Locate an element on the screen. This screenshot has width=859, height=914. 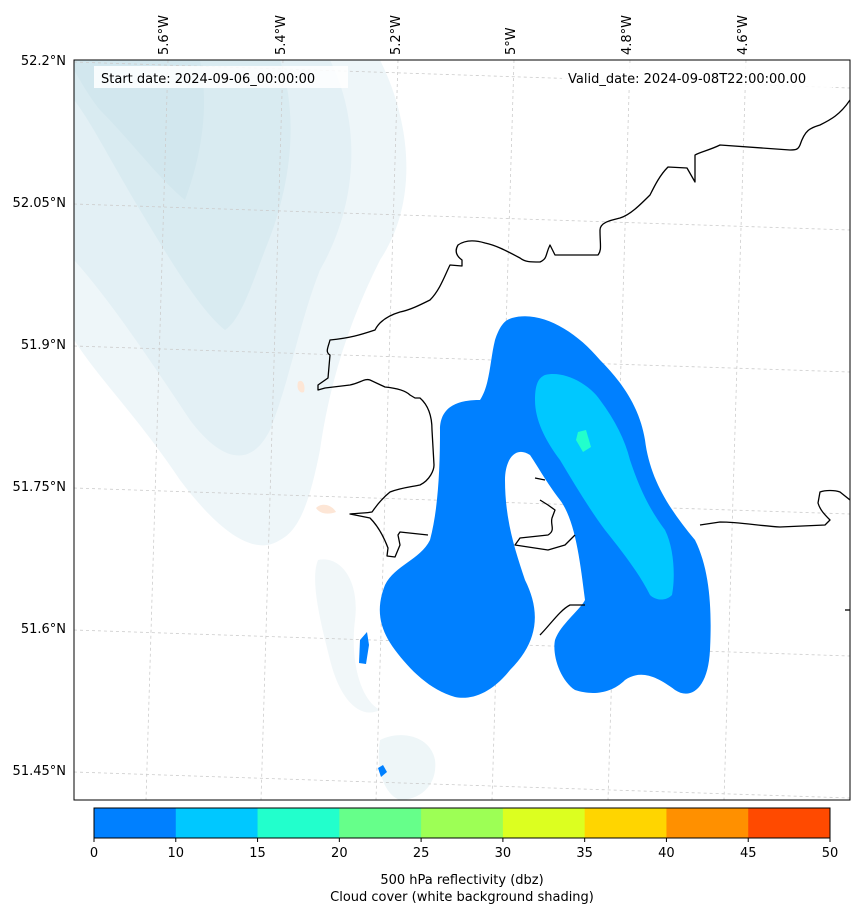
colorbar-tick-label: 20 is located at coordinates (339, 853).